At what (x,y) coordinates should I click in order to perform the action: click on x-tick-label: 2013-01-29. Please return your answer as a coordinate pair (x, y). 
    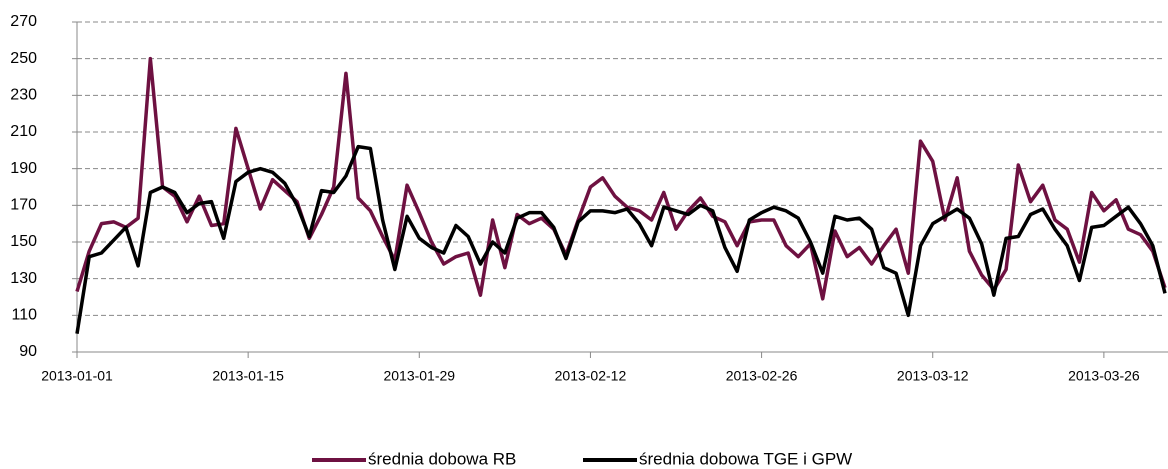
    Looking at the image, I should click on (419, 376).